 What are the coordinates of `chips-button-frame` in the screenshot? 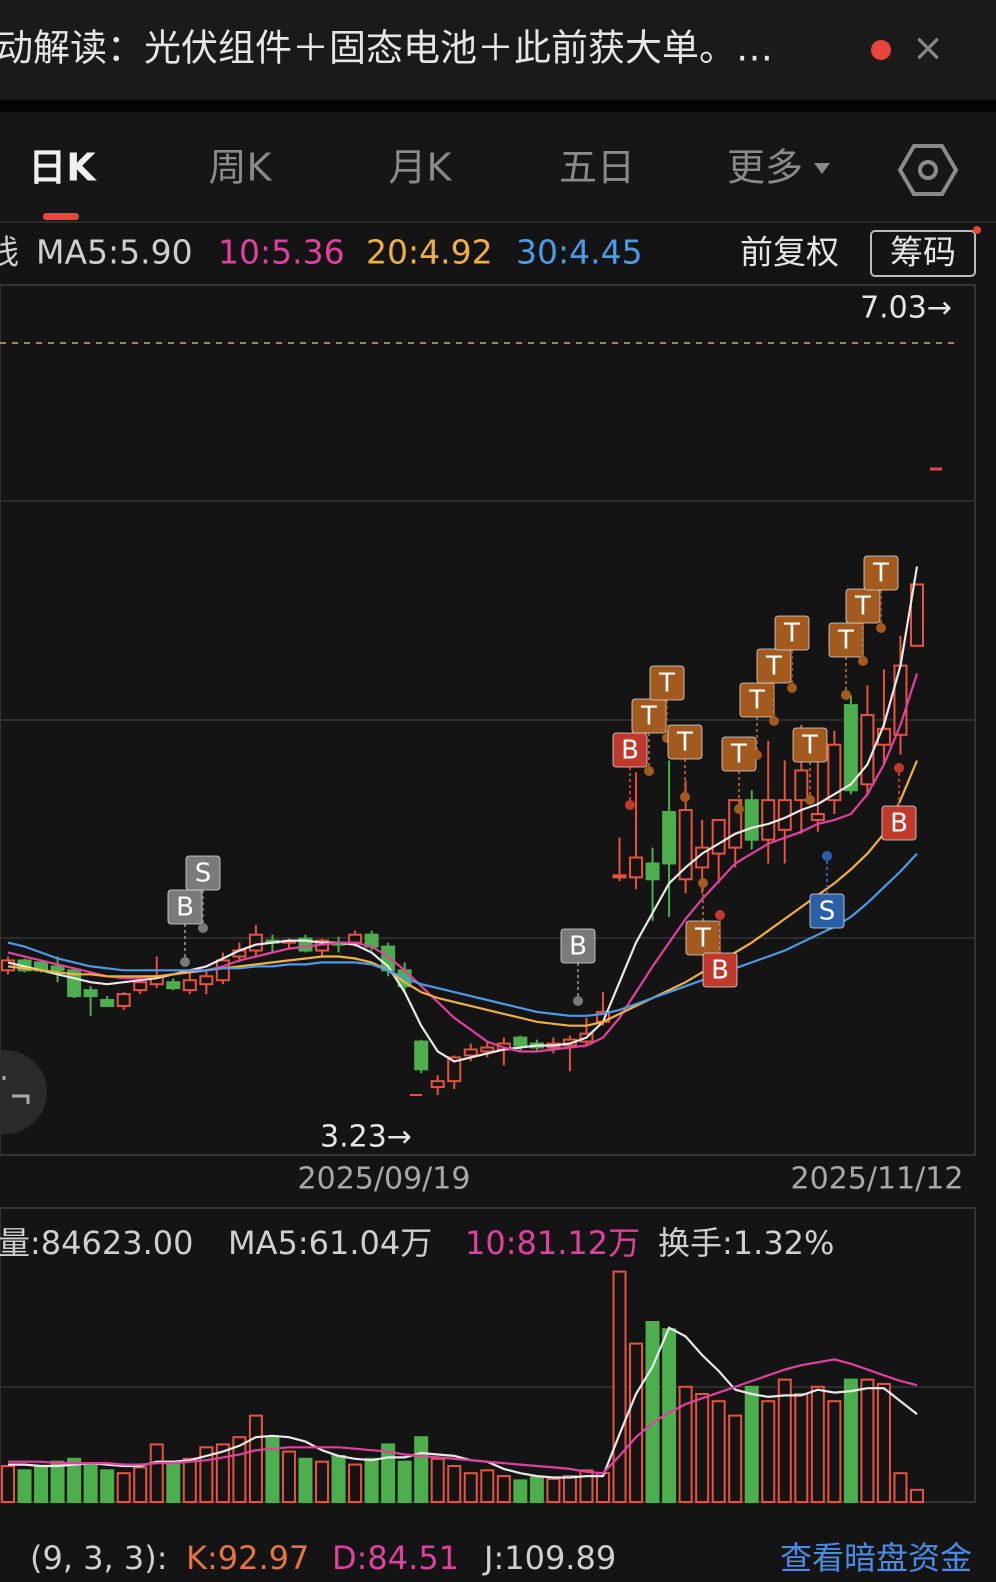 It's located at (923, 253).